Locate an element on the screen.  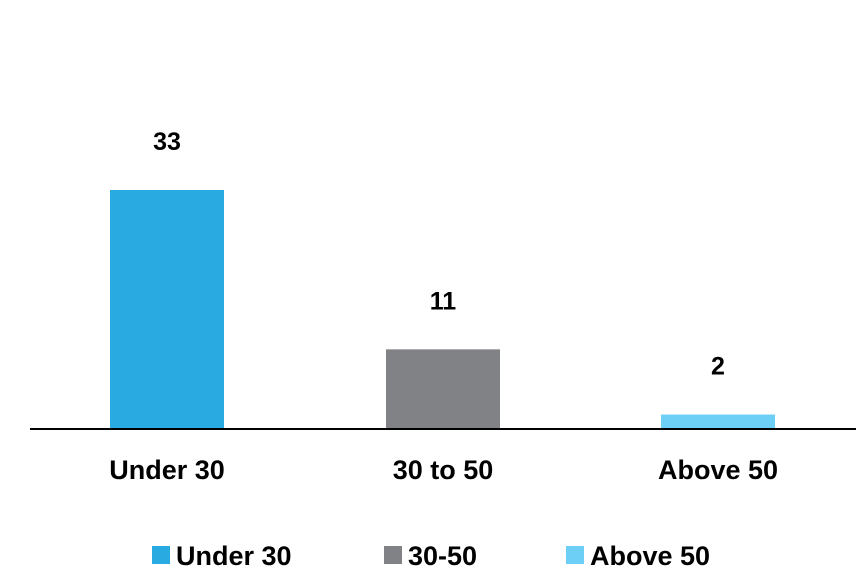
legend: Under 30 30-50 Above 50 is located at coordinates (431, 556).